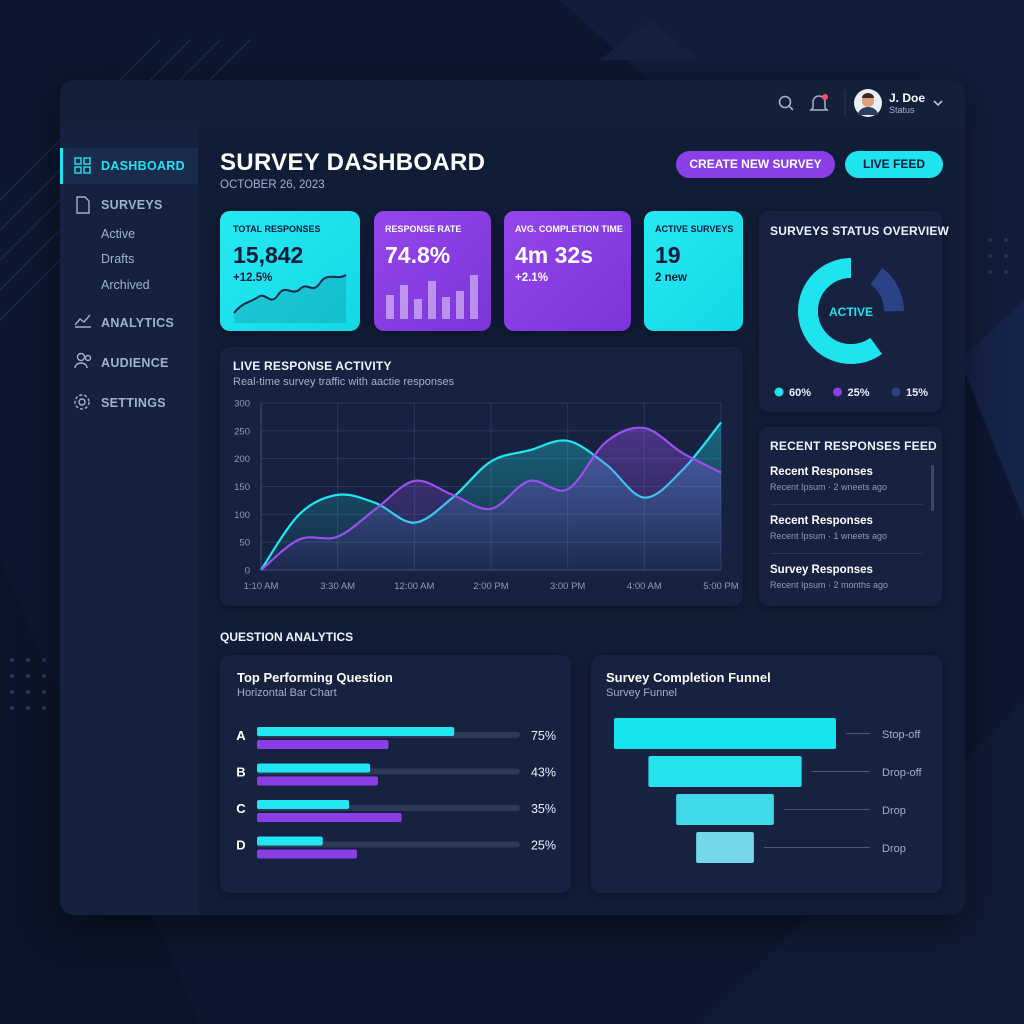 The width and height of the screenshot is (1024, 1024). I want to click on kpi-value: 4m 32s, so click(554, 255).